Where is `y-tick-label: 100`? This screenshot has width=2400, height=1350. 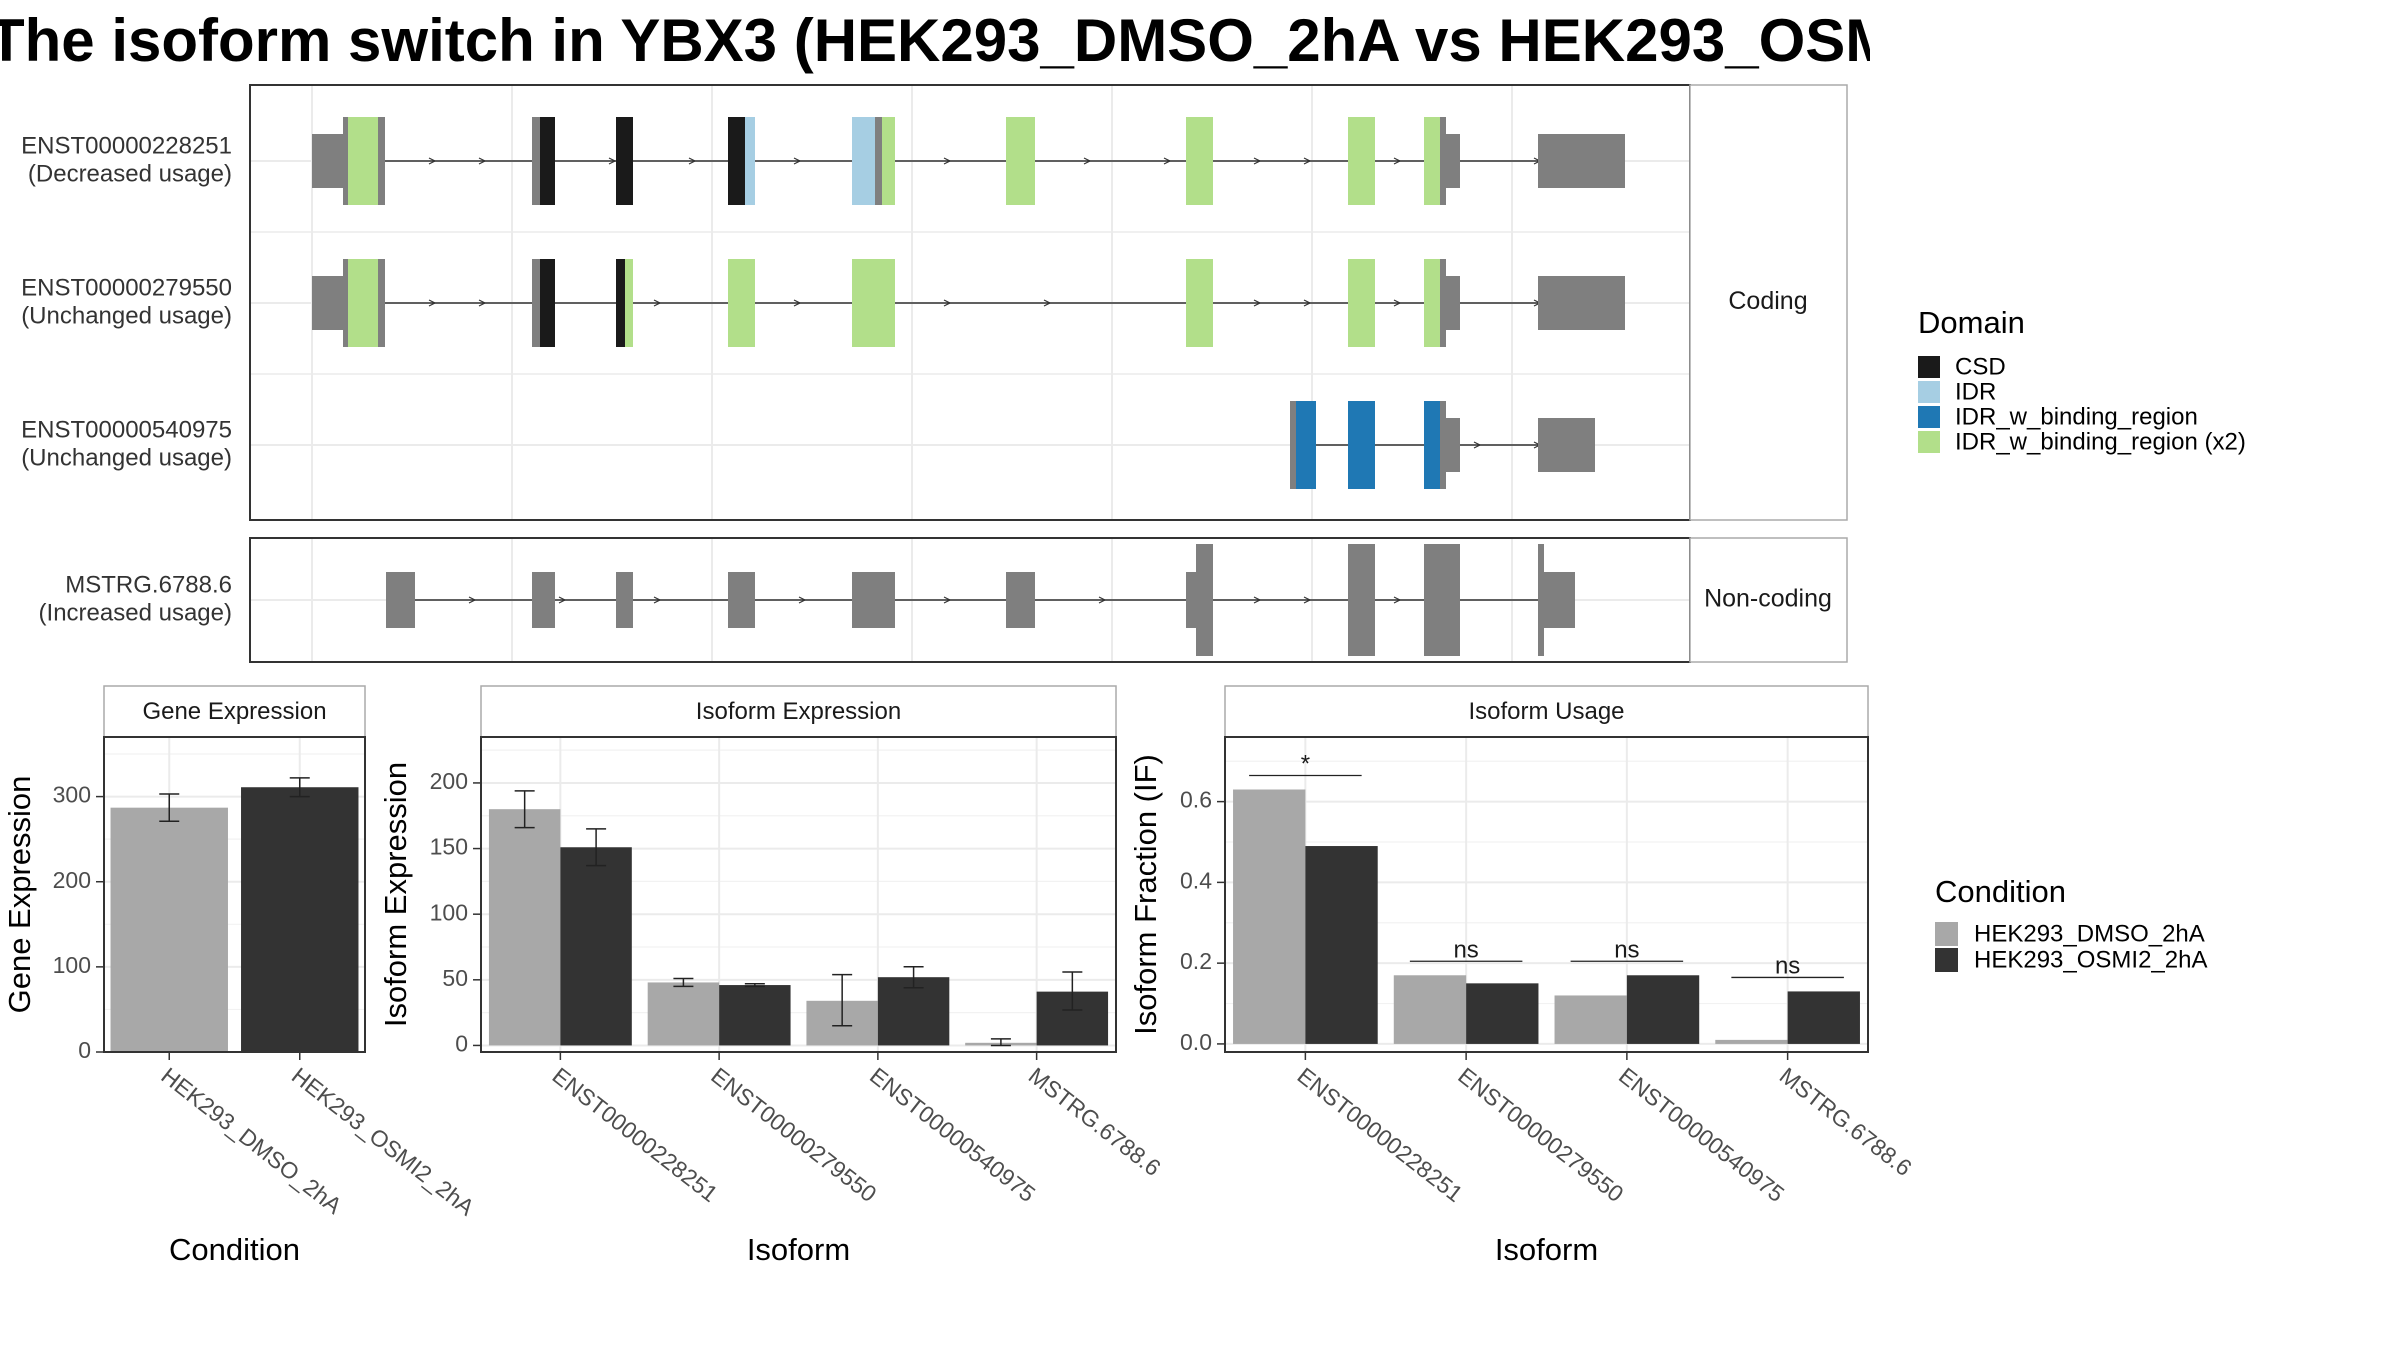
y-tick-label: 100 is located at coordinates (449, 912).